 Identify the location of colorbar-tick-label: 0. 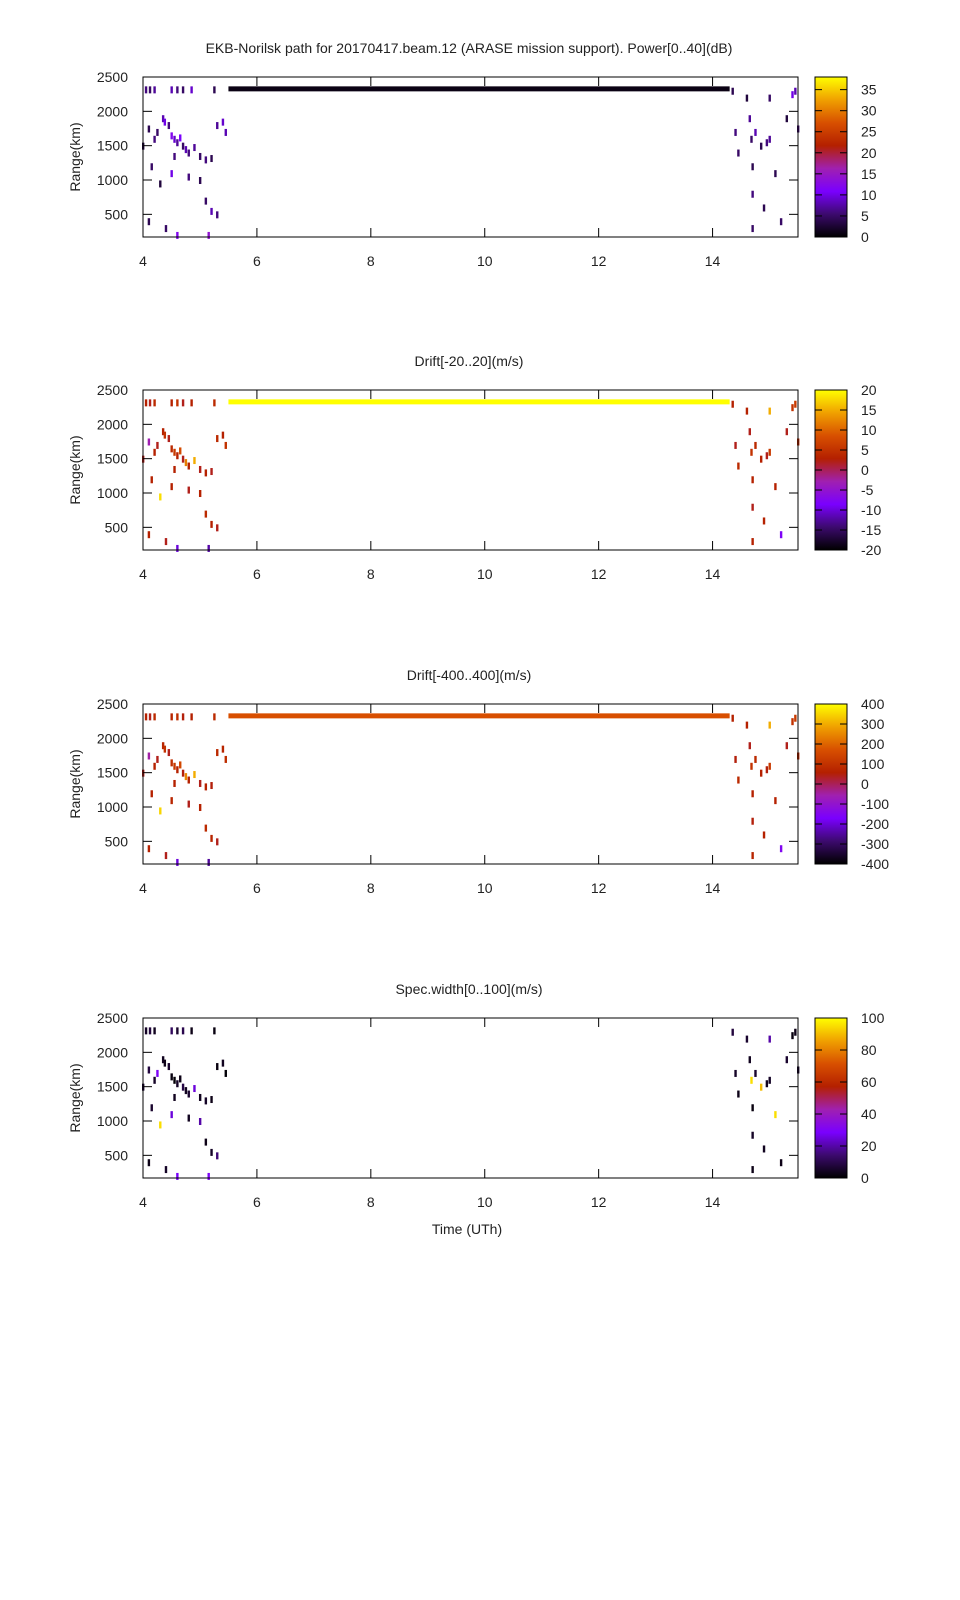
(865, 784).